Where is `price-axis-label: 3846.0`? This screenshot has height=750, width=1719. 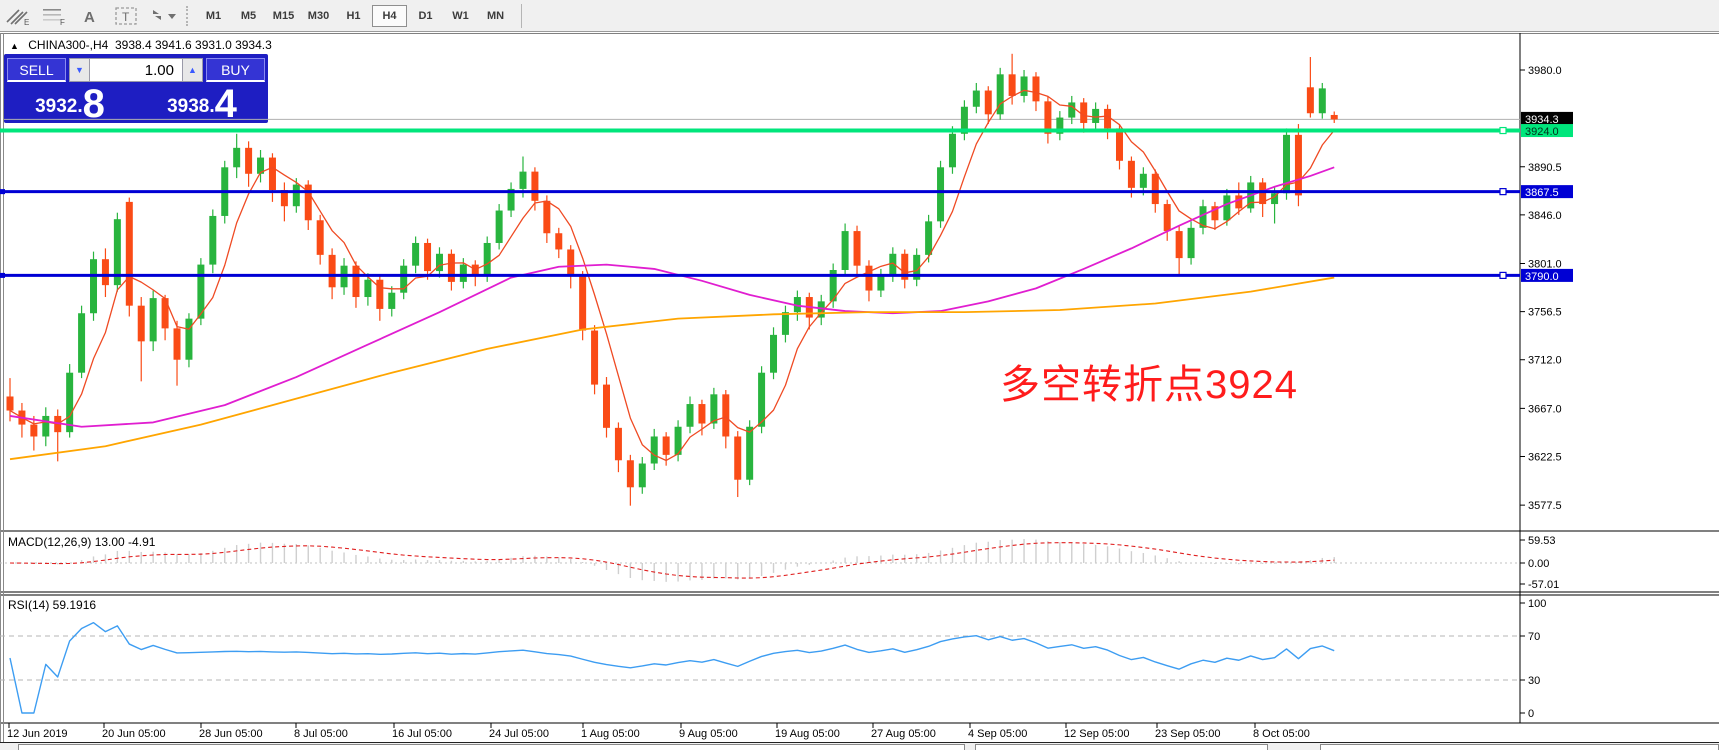 price-axis-label: 3846.0 is located at coordinates (1545, 216).